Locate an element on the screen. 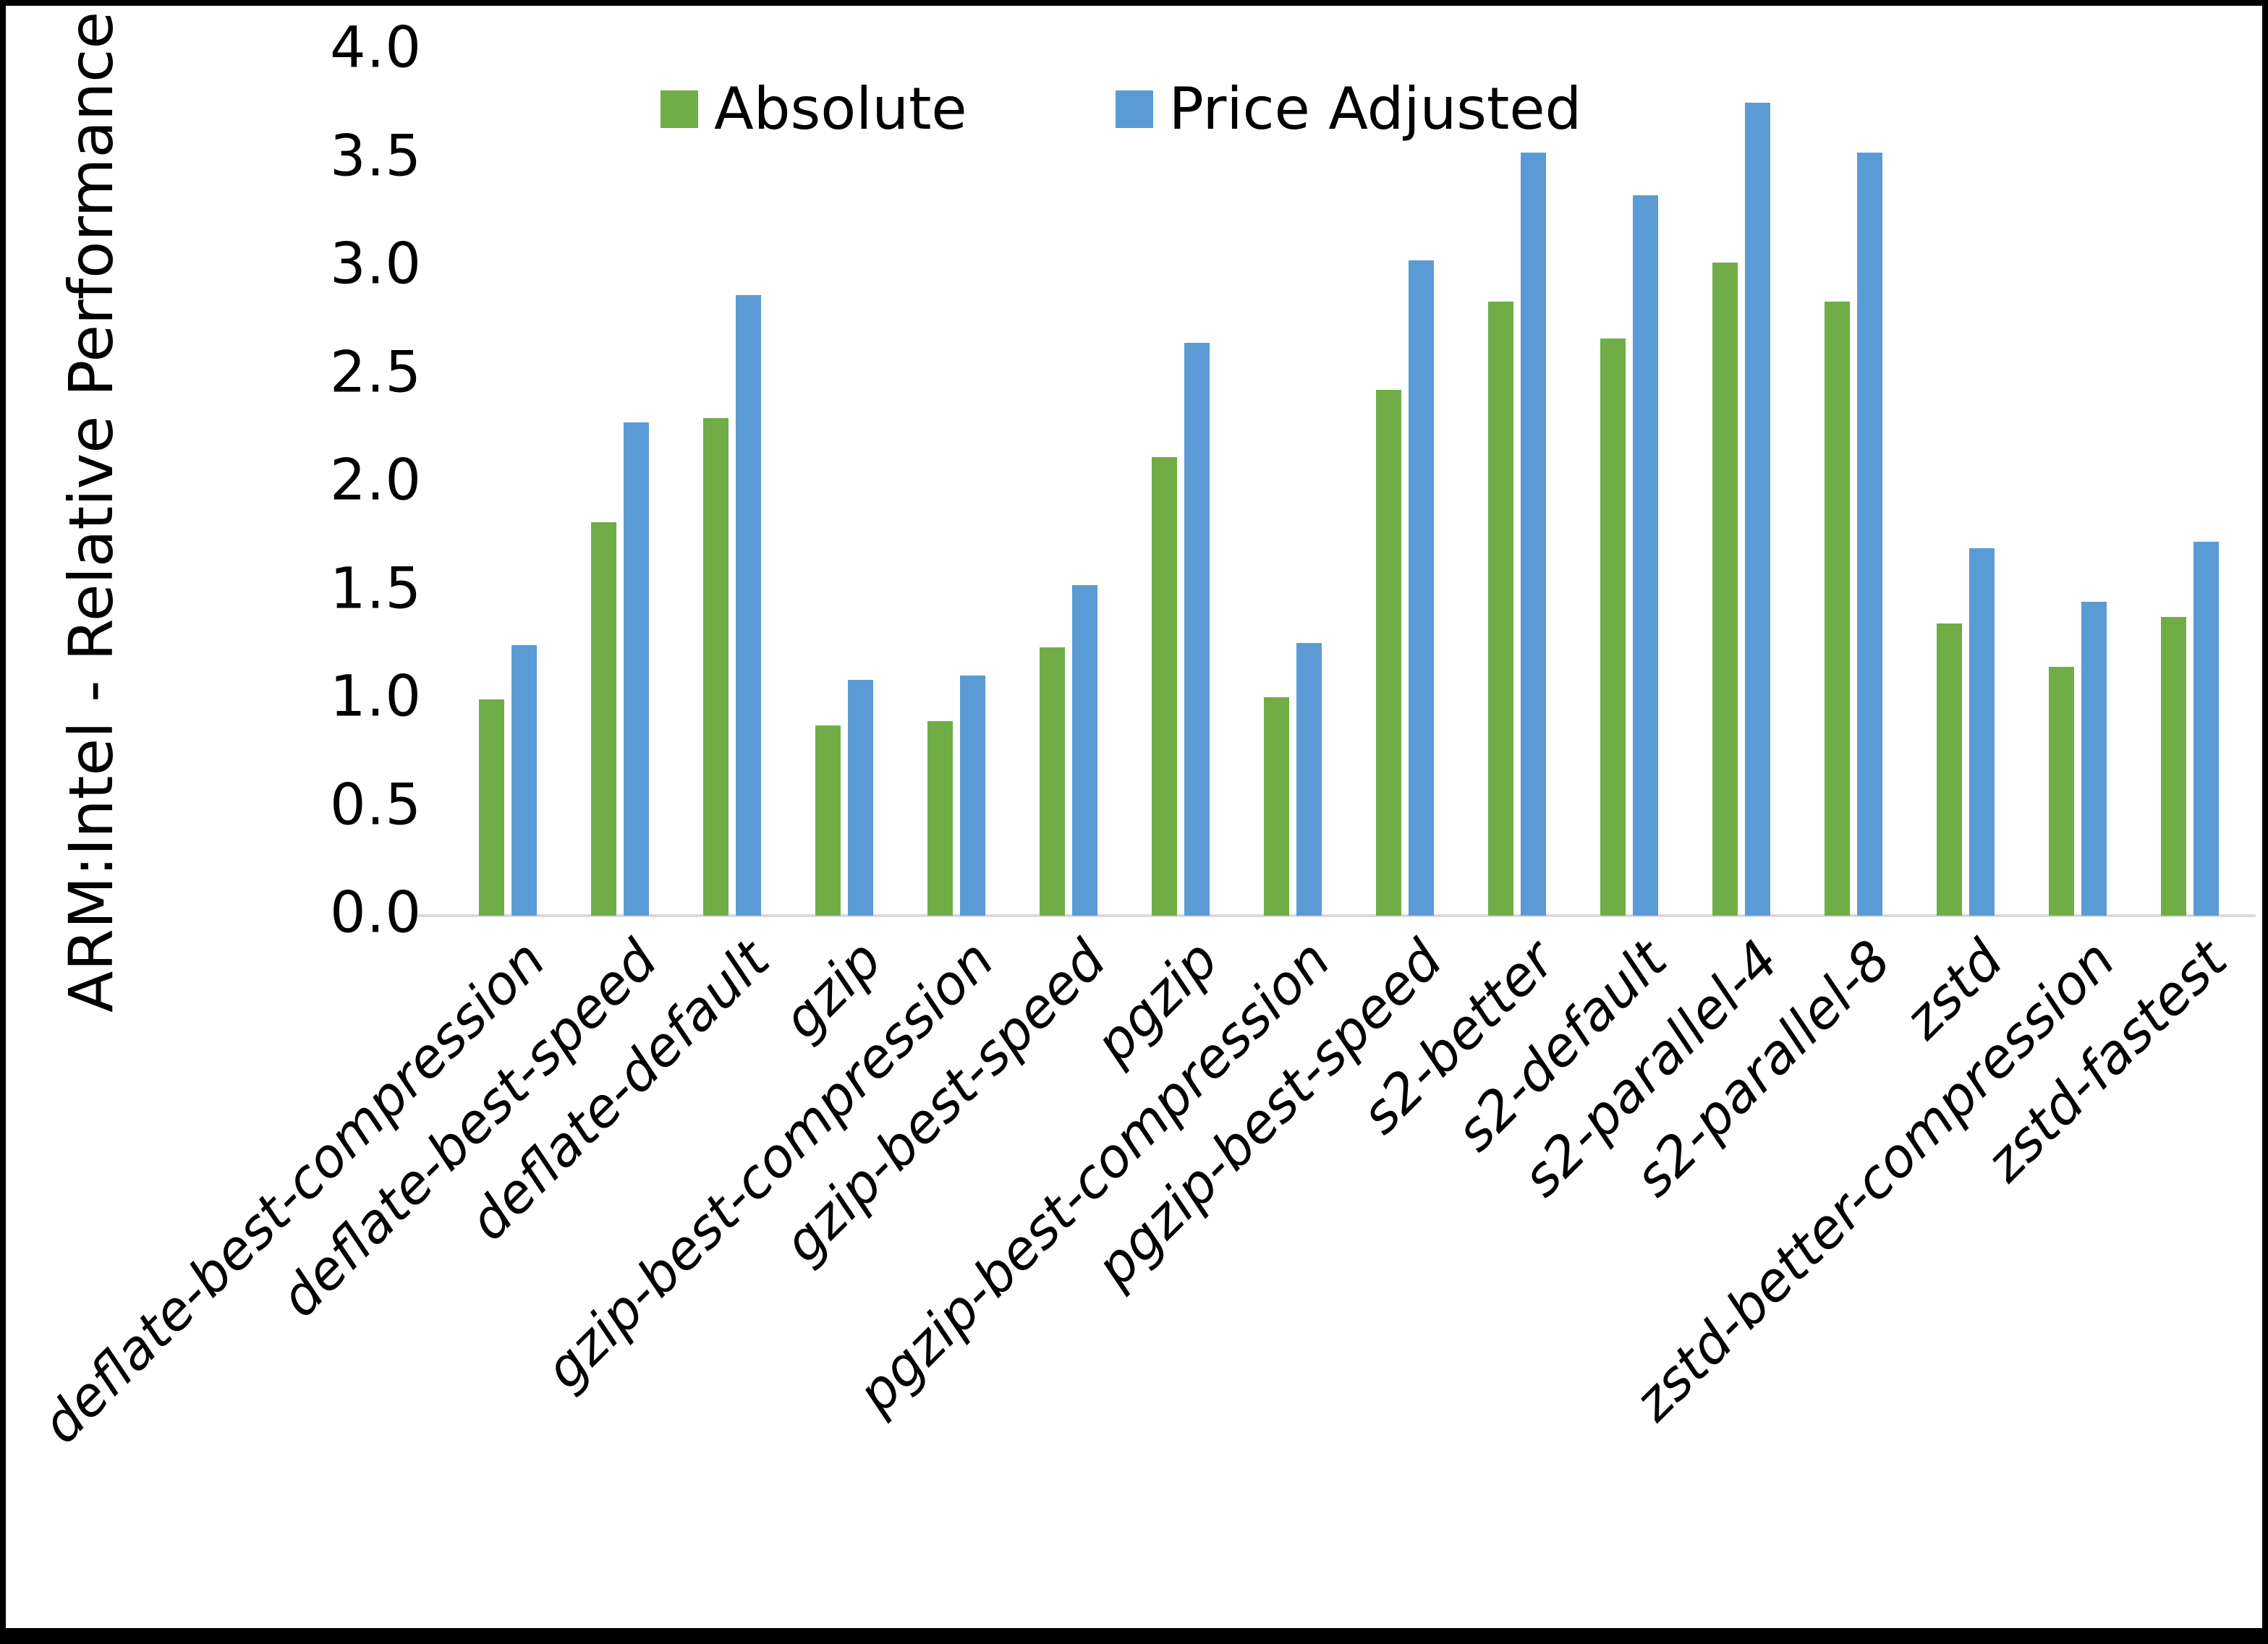  bar-price-adjusted-gzip-best-compression is located at coordinates (972, 796).